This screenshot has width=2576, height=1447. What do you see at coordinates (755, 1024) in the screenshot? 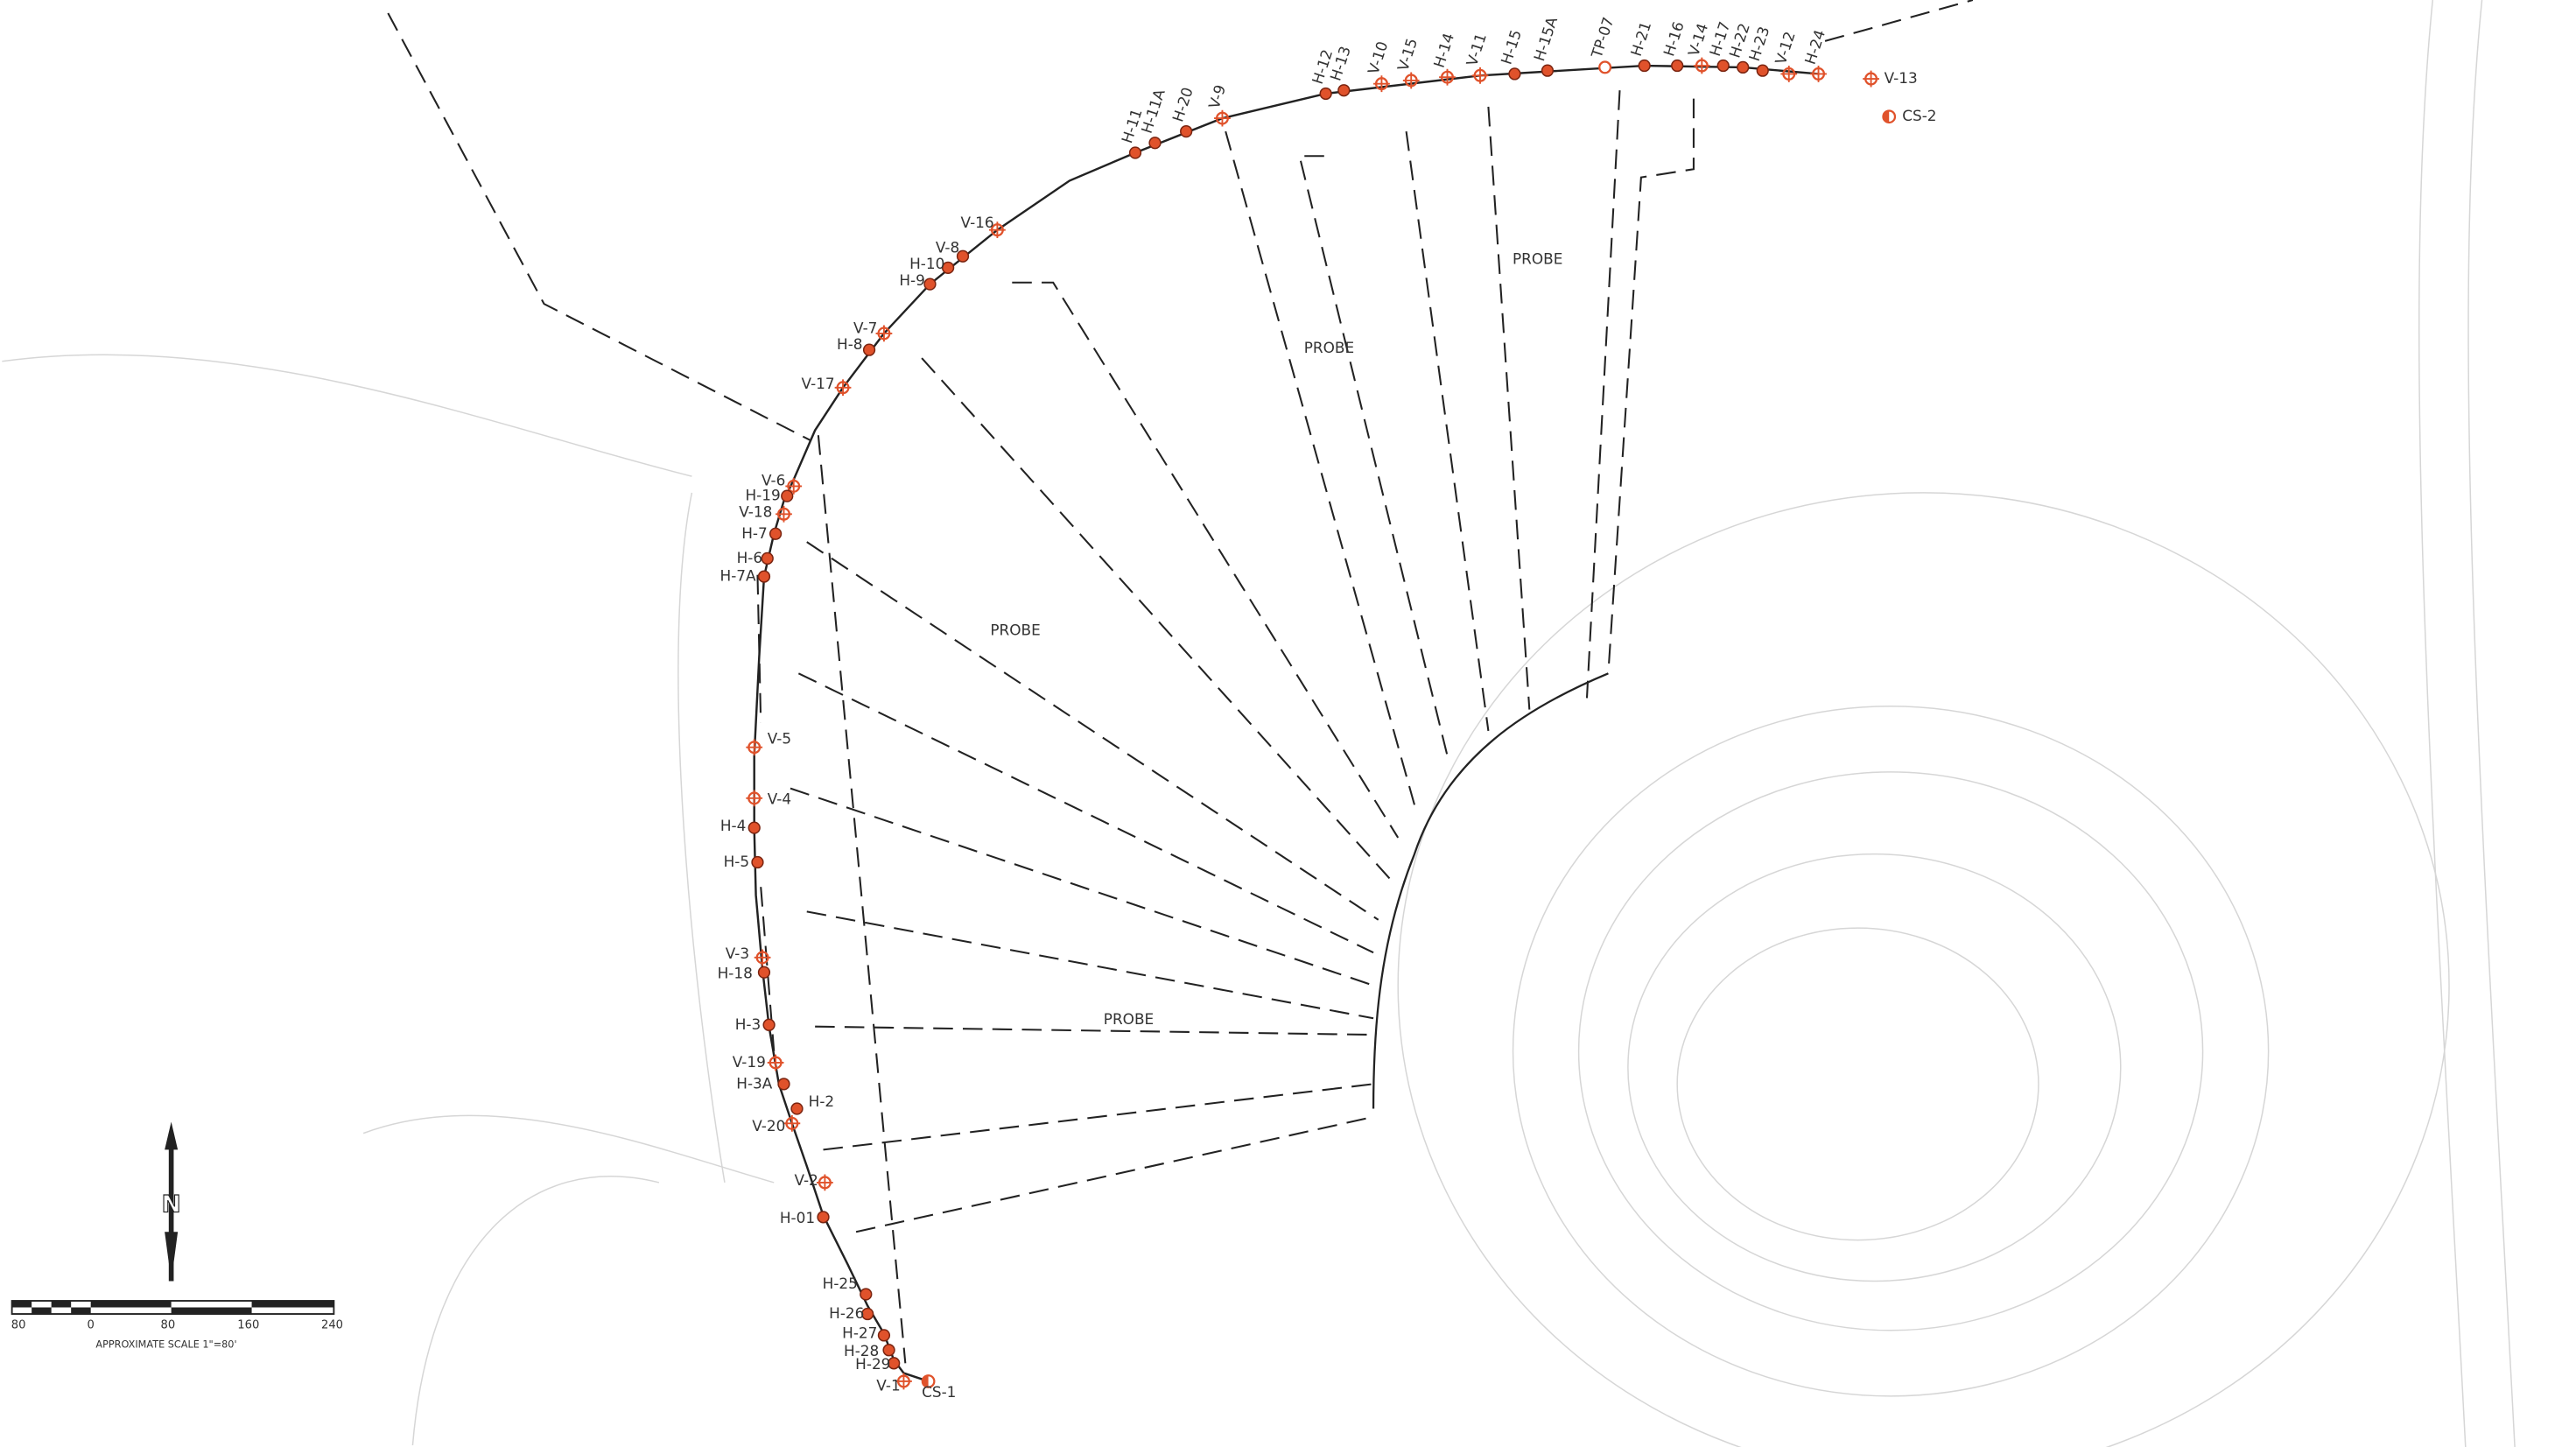
I see `well-point: H-3` at bounding box center [755, 1024].